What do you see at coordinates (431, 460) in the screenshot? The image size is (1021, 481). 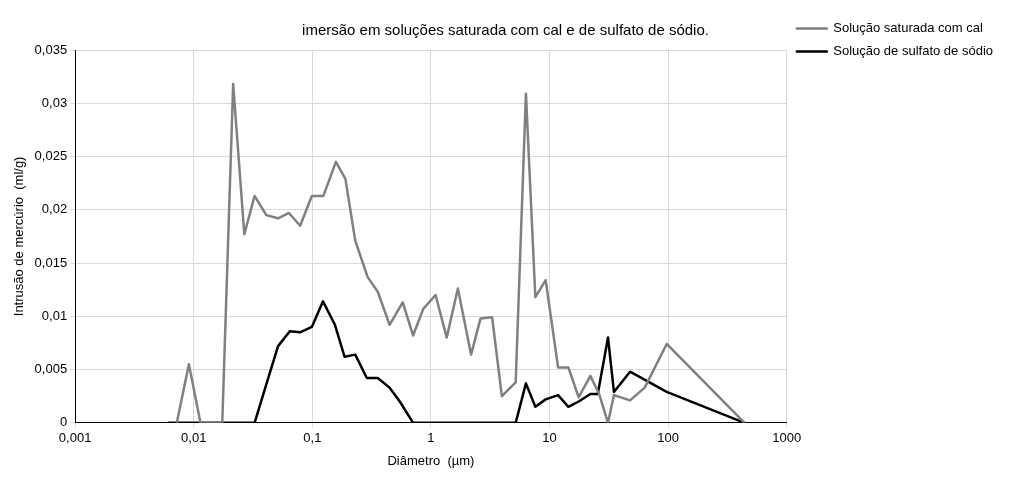 I see `x-axis-title: Diâmetro (µm)` at bounding box center [431, 460].